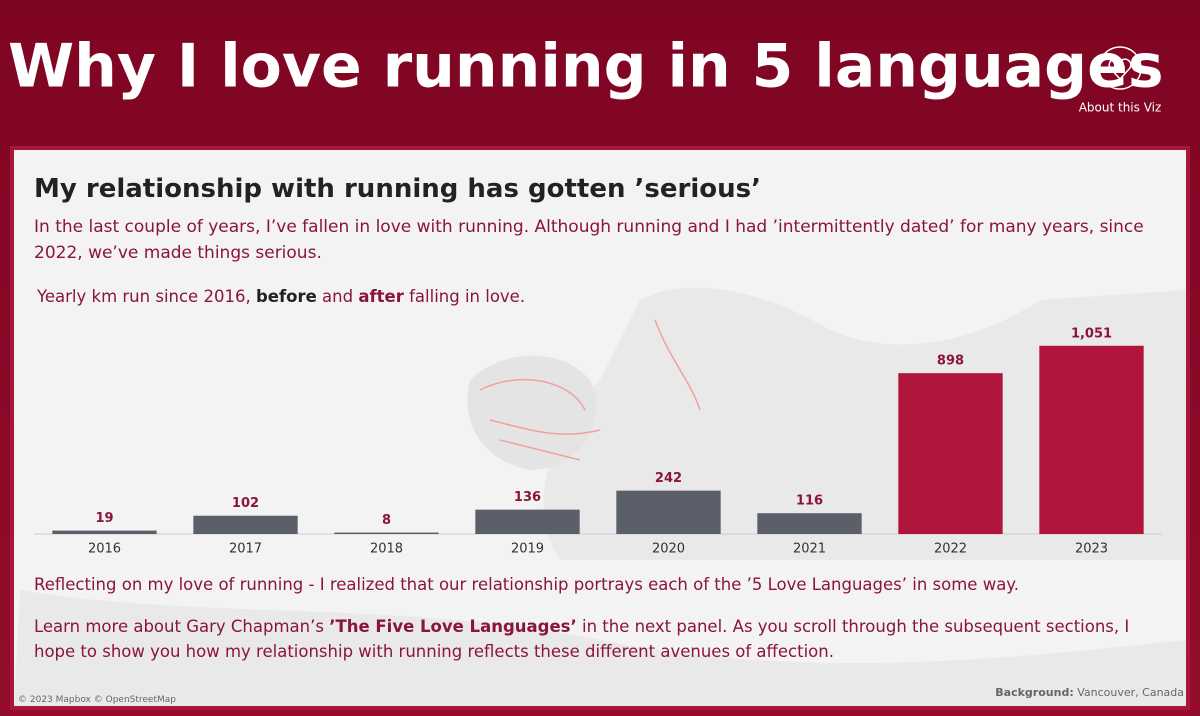 This screenshot has width=1200, height=716. What do you see at coordinates (950, 549) in the screenshot?
I see `x-tick-label: 2022` at bounding box center [950, 549].